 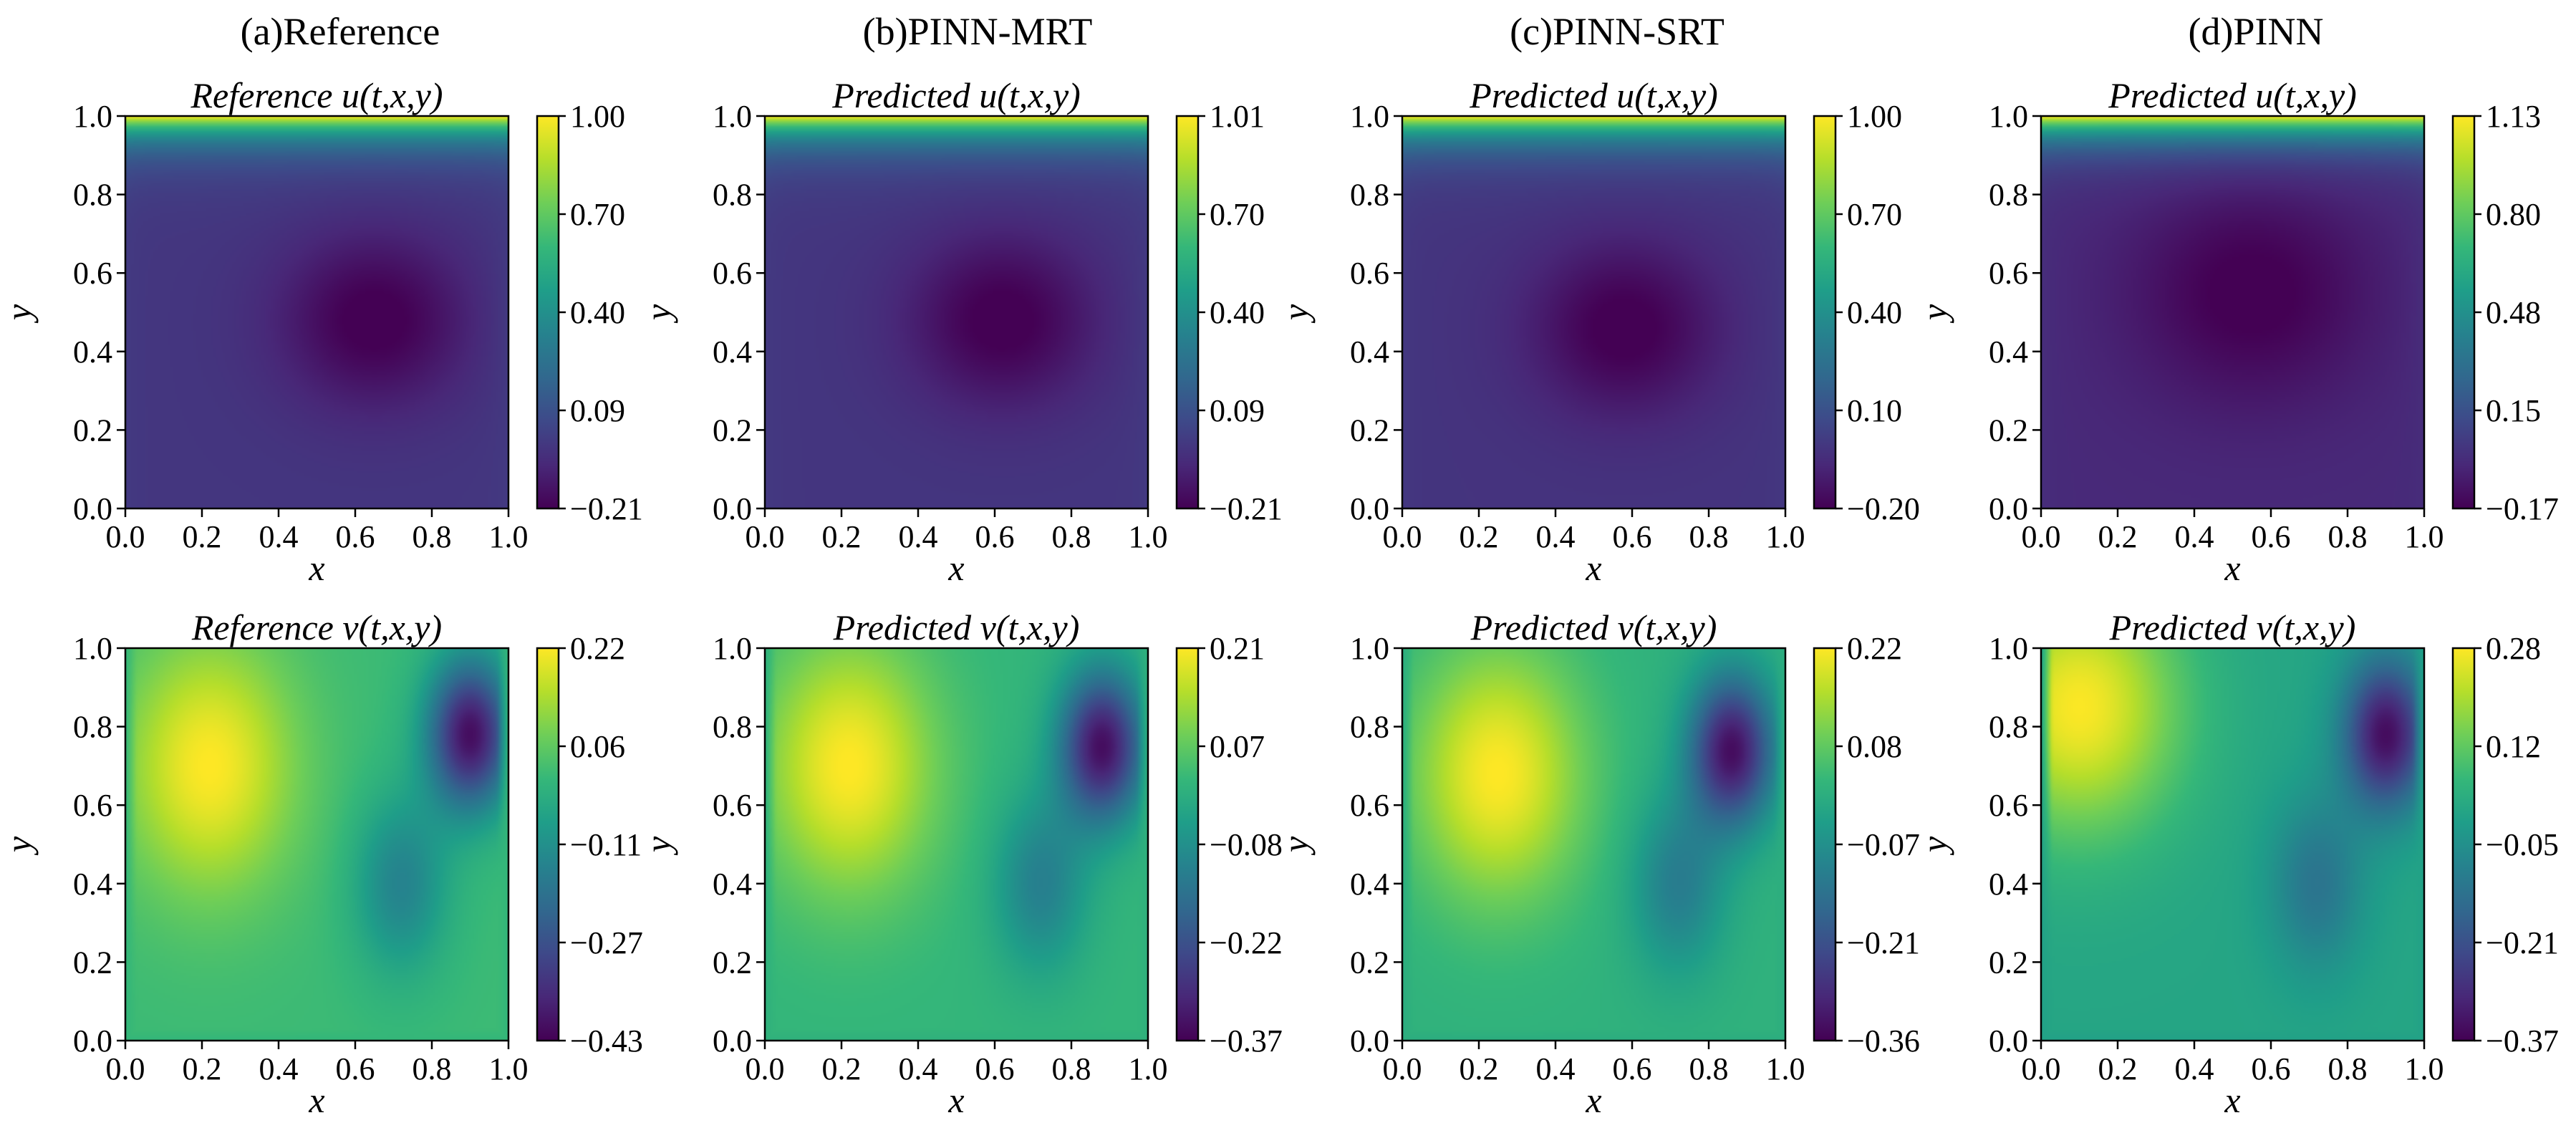 I want to click on heatmap-u-reference, so click(x=316, y=312).